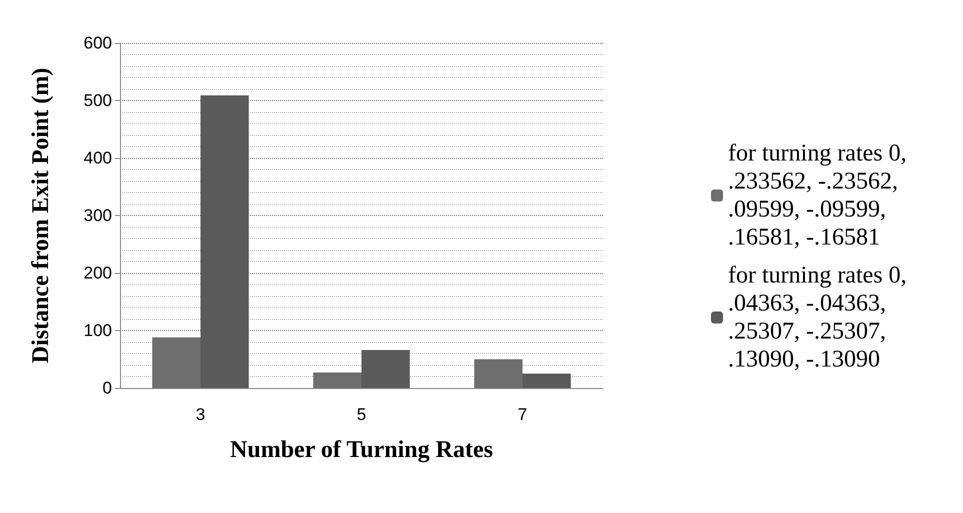 The height and width of the screenshot is (513, 963). I want to click on y-tick-label: 400, so click(98, 158).